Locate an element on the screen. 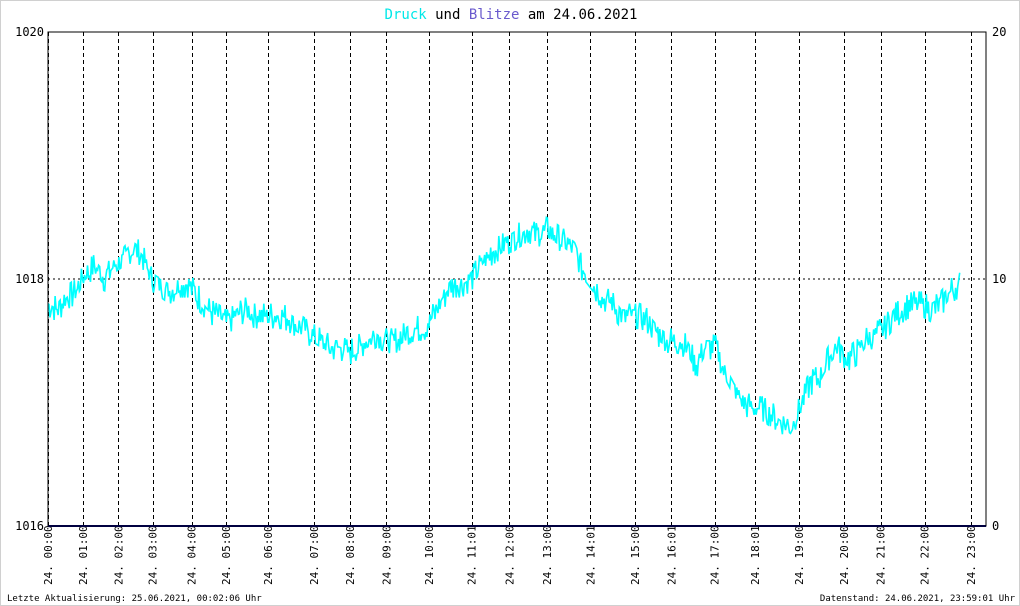  x-tick-label: 24. 19:00 is located at coordinates (799, 555).